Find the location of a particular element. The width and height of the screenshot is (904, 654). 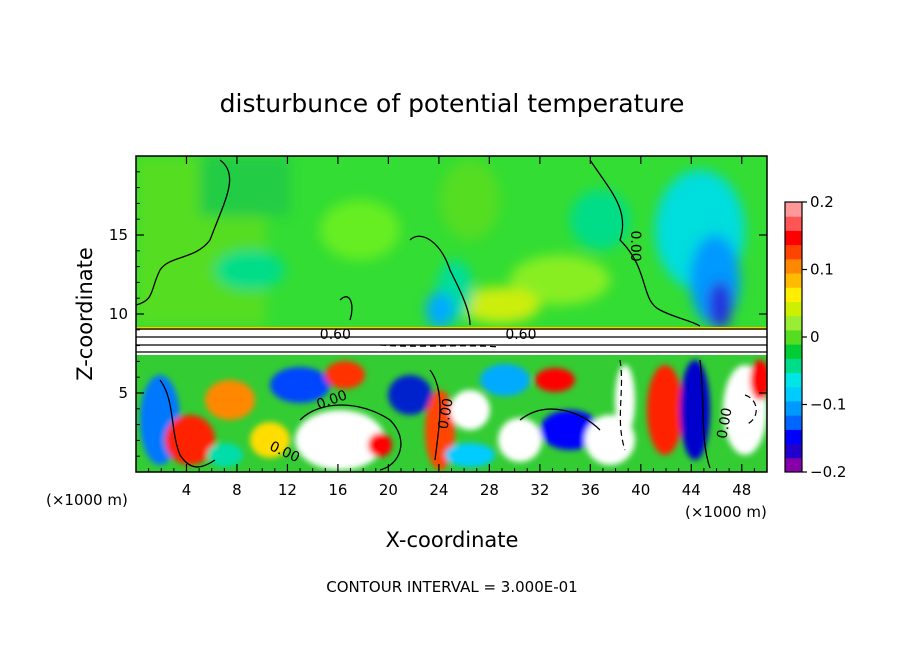

x-tick-label: 28 is located at coordinates (489, 490).